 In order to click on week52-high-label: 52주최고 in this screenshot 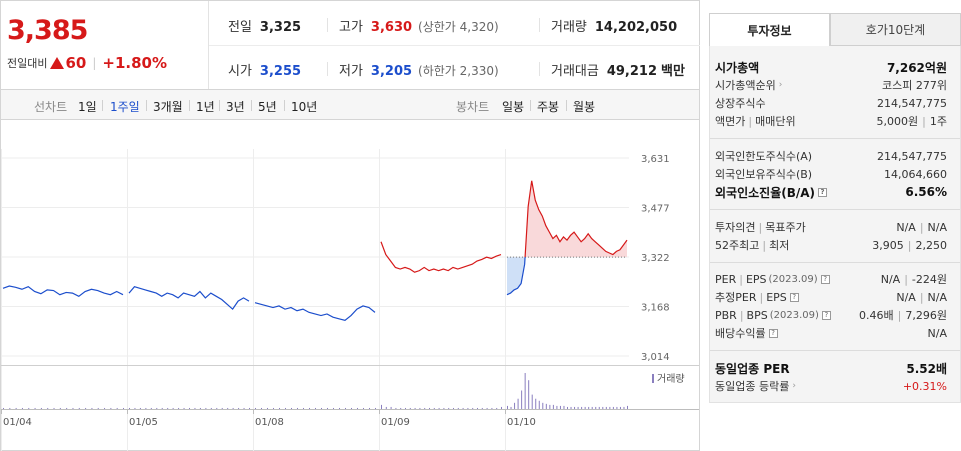, I will do `click(737, 245)`.